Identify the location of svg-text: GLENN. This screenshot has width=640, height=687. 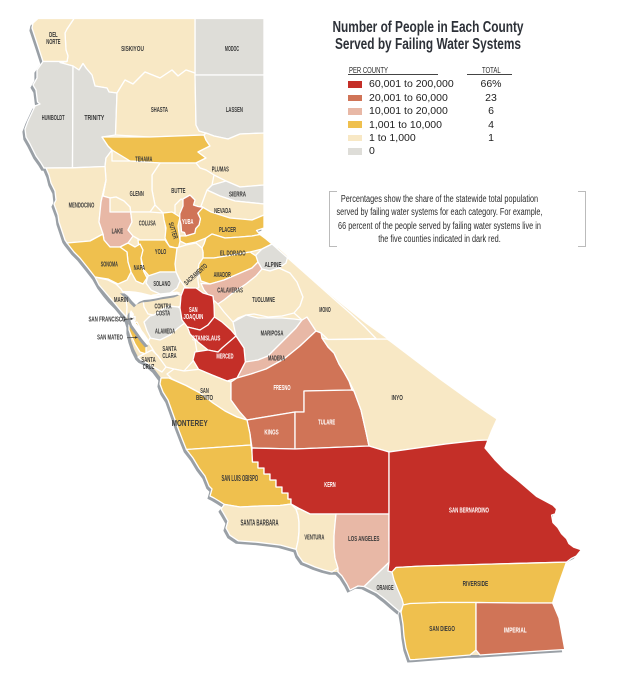
(137, 194).